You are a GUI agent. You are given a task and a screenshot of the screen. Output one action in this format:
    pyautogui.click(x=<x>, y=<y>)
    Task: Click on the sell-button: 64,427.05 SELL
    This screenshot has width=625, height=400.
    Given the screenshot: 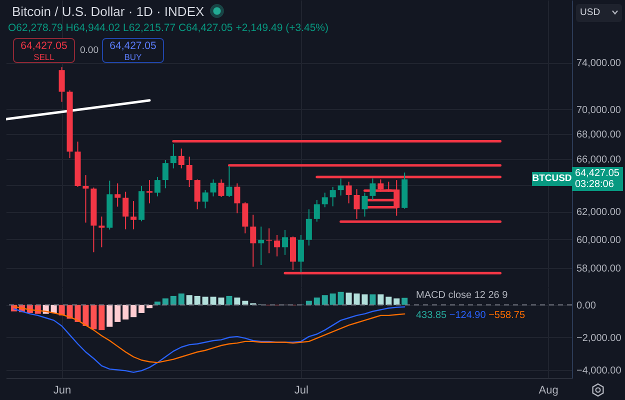 What is the action you would take?
    pyautogui.click(x=44, y=50)
    